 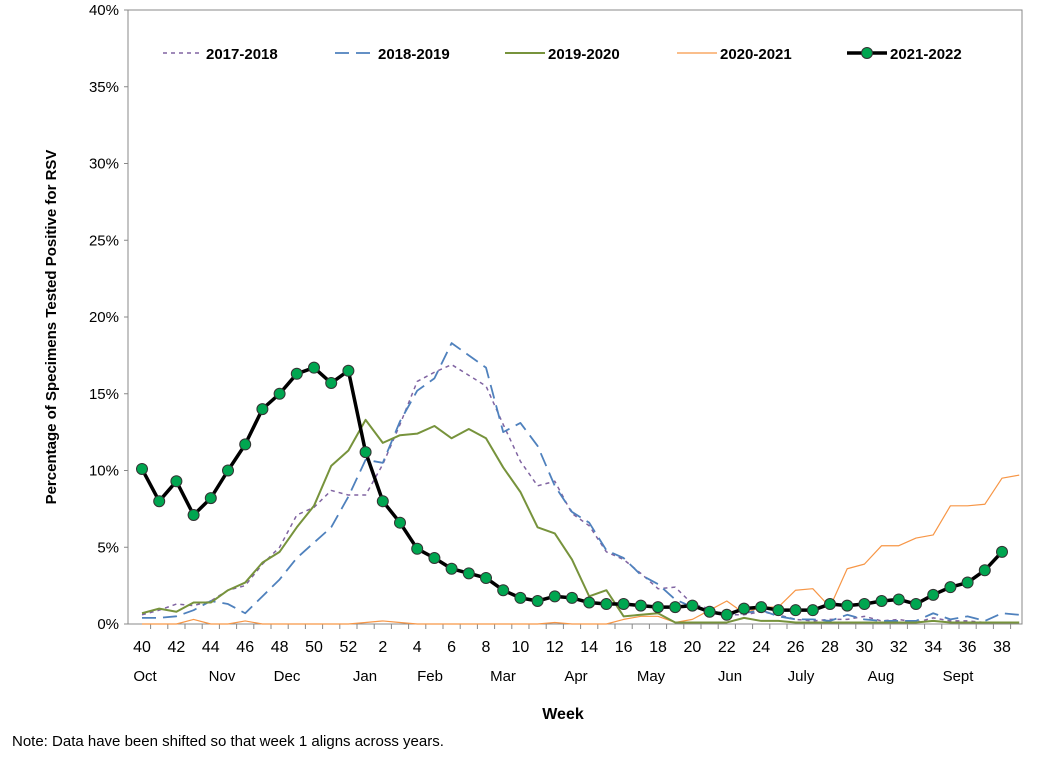 I want to click on x-tick-label: 50, so click(x=314, y=647).